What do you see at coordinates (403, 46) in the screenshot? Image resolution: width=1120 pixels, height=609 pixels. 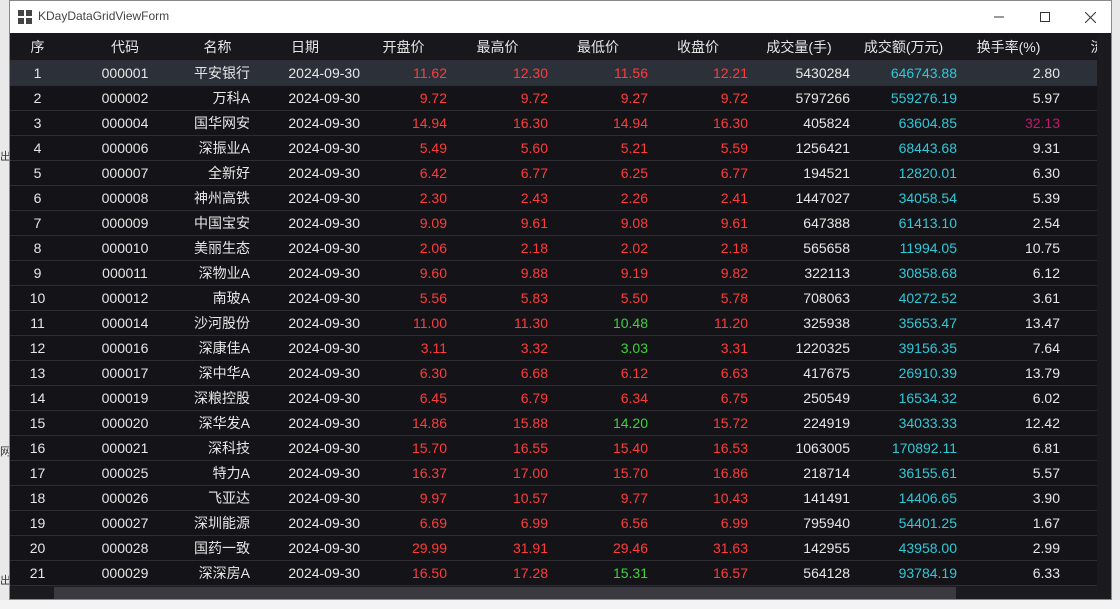 I see `column-header-open: 开盘价` at bounding box center [403, 46].